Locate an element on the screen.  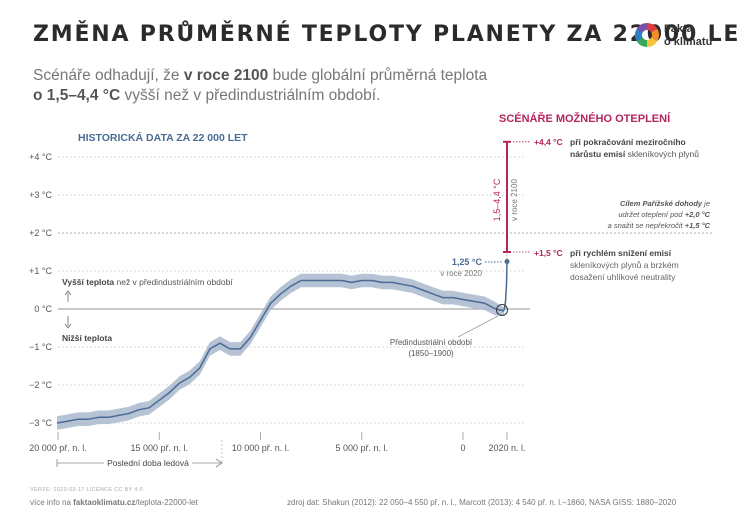
ice-age-label: Poslední doba ledová is located at coordinates (148, 463).